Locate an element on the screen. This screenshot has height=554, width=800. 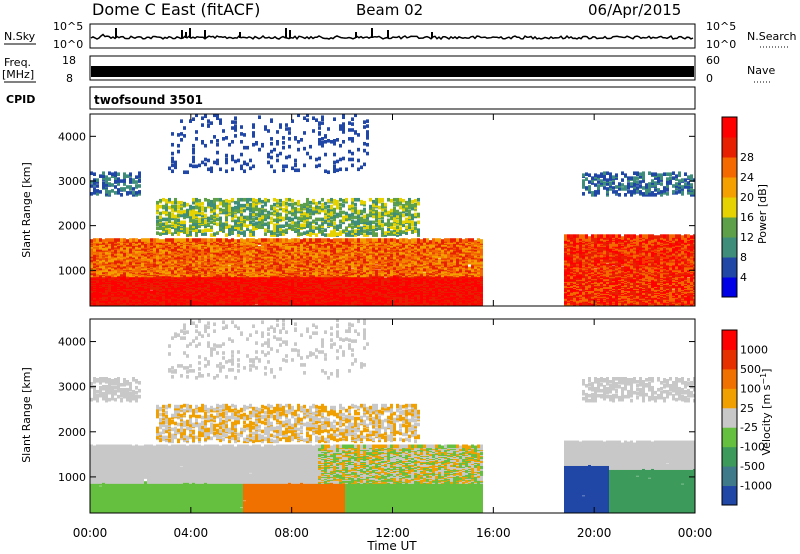
beam-label: Beam 02 is located at coordinates (389, 10).